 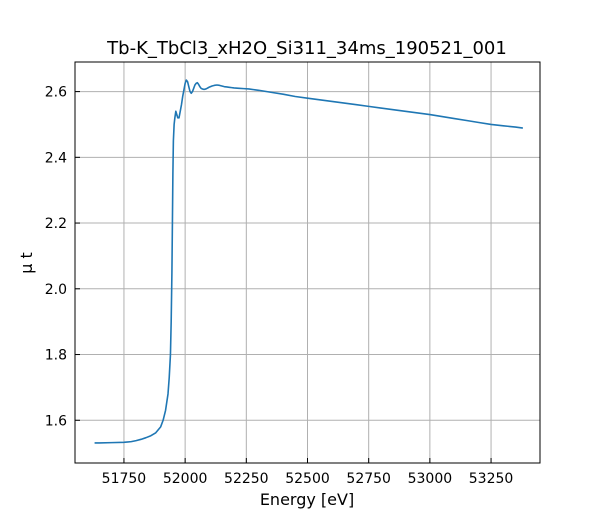 What do you see at coordinates (56, 224) in the screenshot?
I see `y-tick-label: 2.2` at bounding box center [56, 224].